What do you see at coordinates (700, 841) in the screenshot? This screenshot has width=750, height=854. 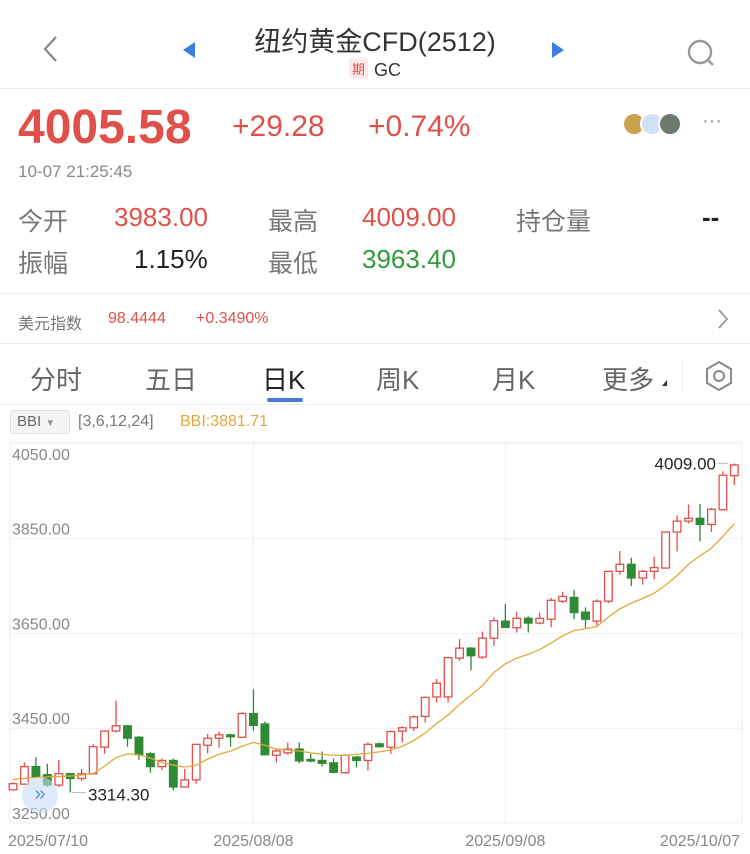 I see `x-tick-label: 2025/10/07` at bounding box center [700, 841].